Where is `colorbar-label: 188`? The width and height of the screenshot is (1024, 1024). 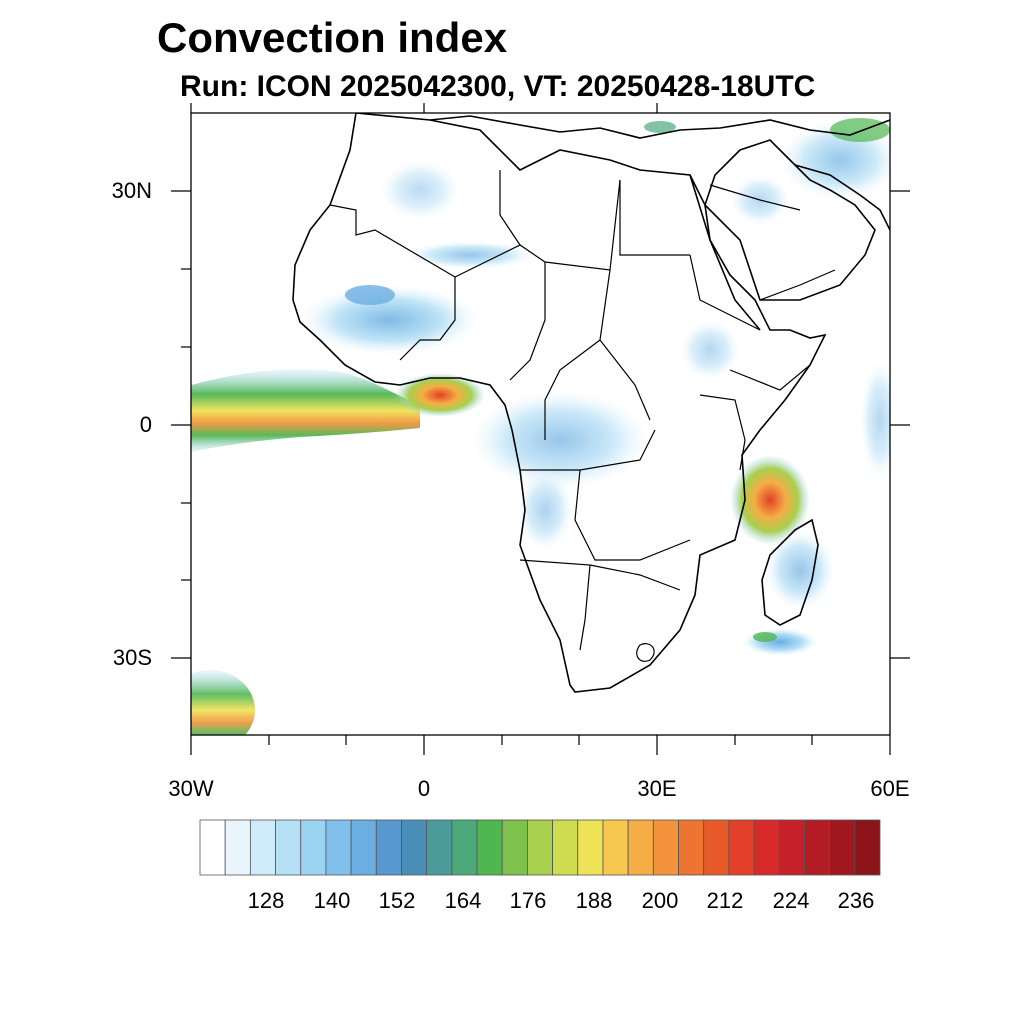 colorbar-label: 188 is located at coordinates (594, 900).